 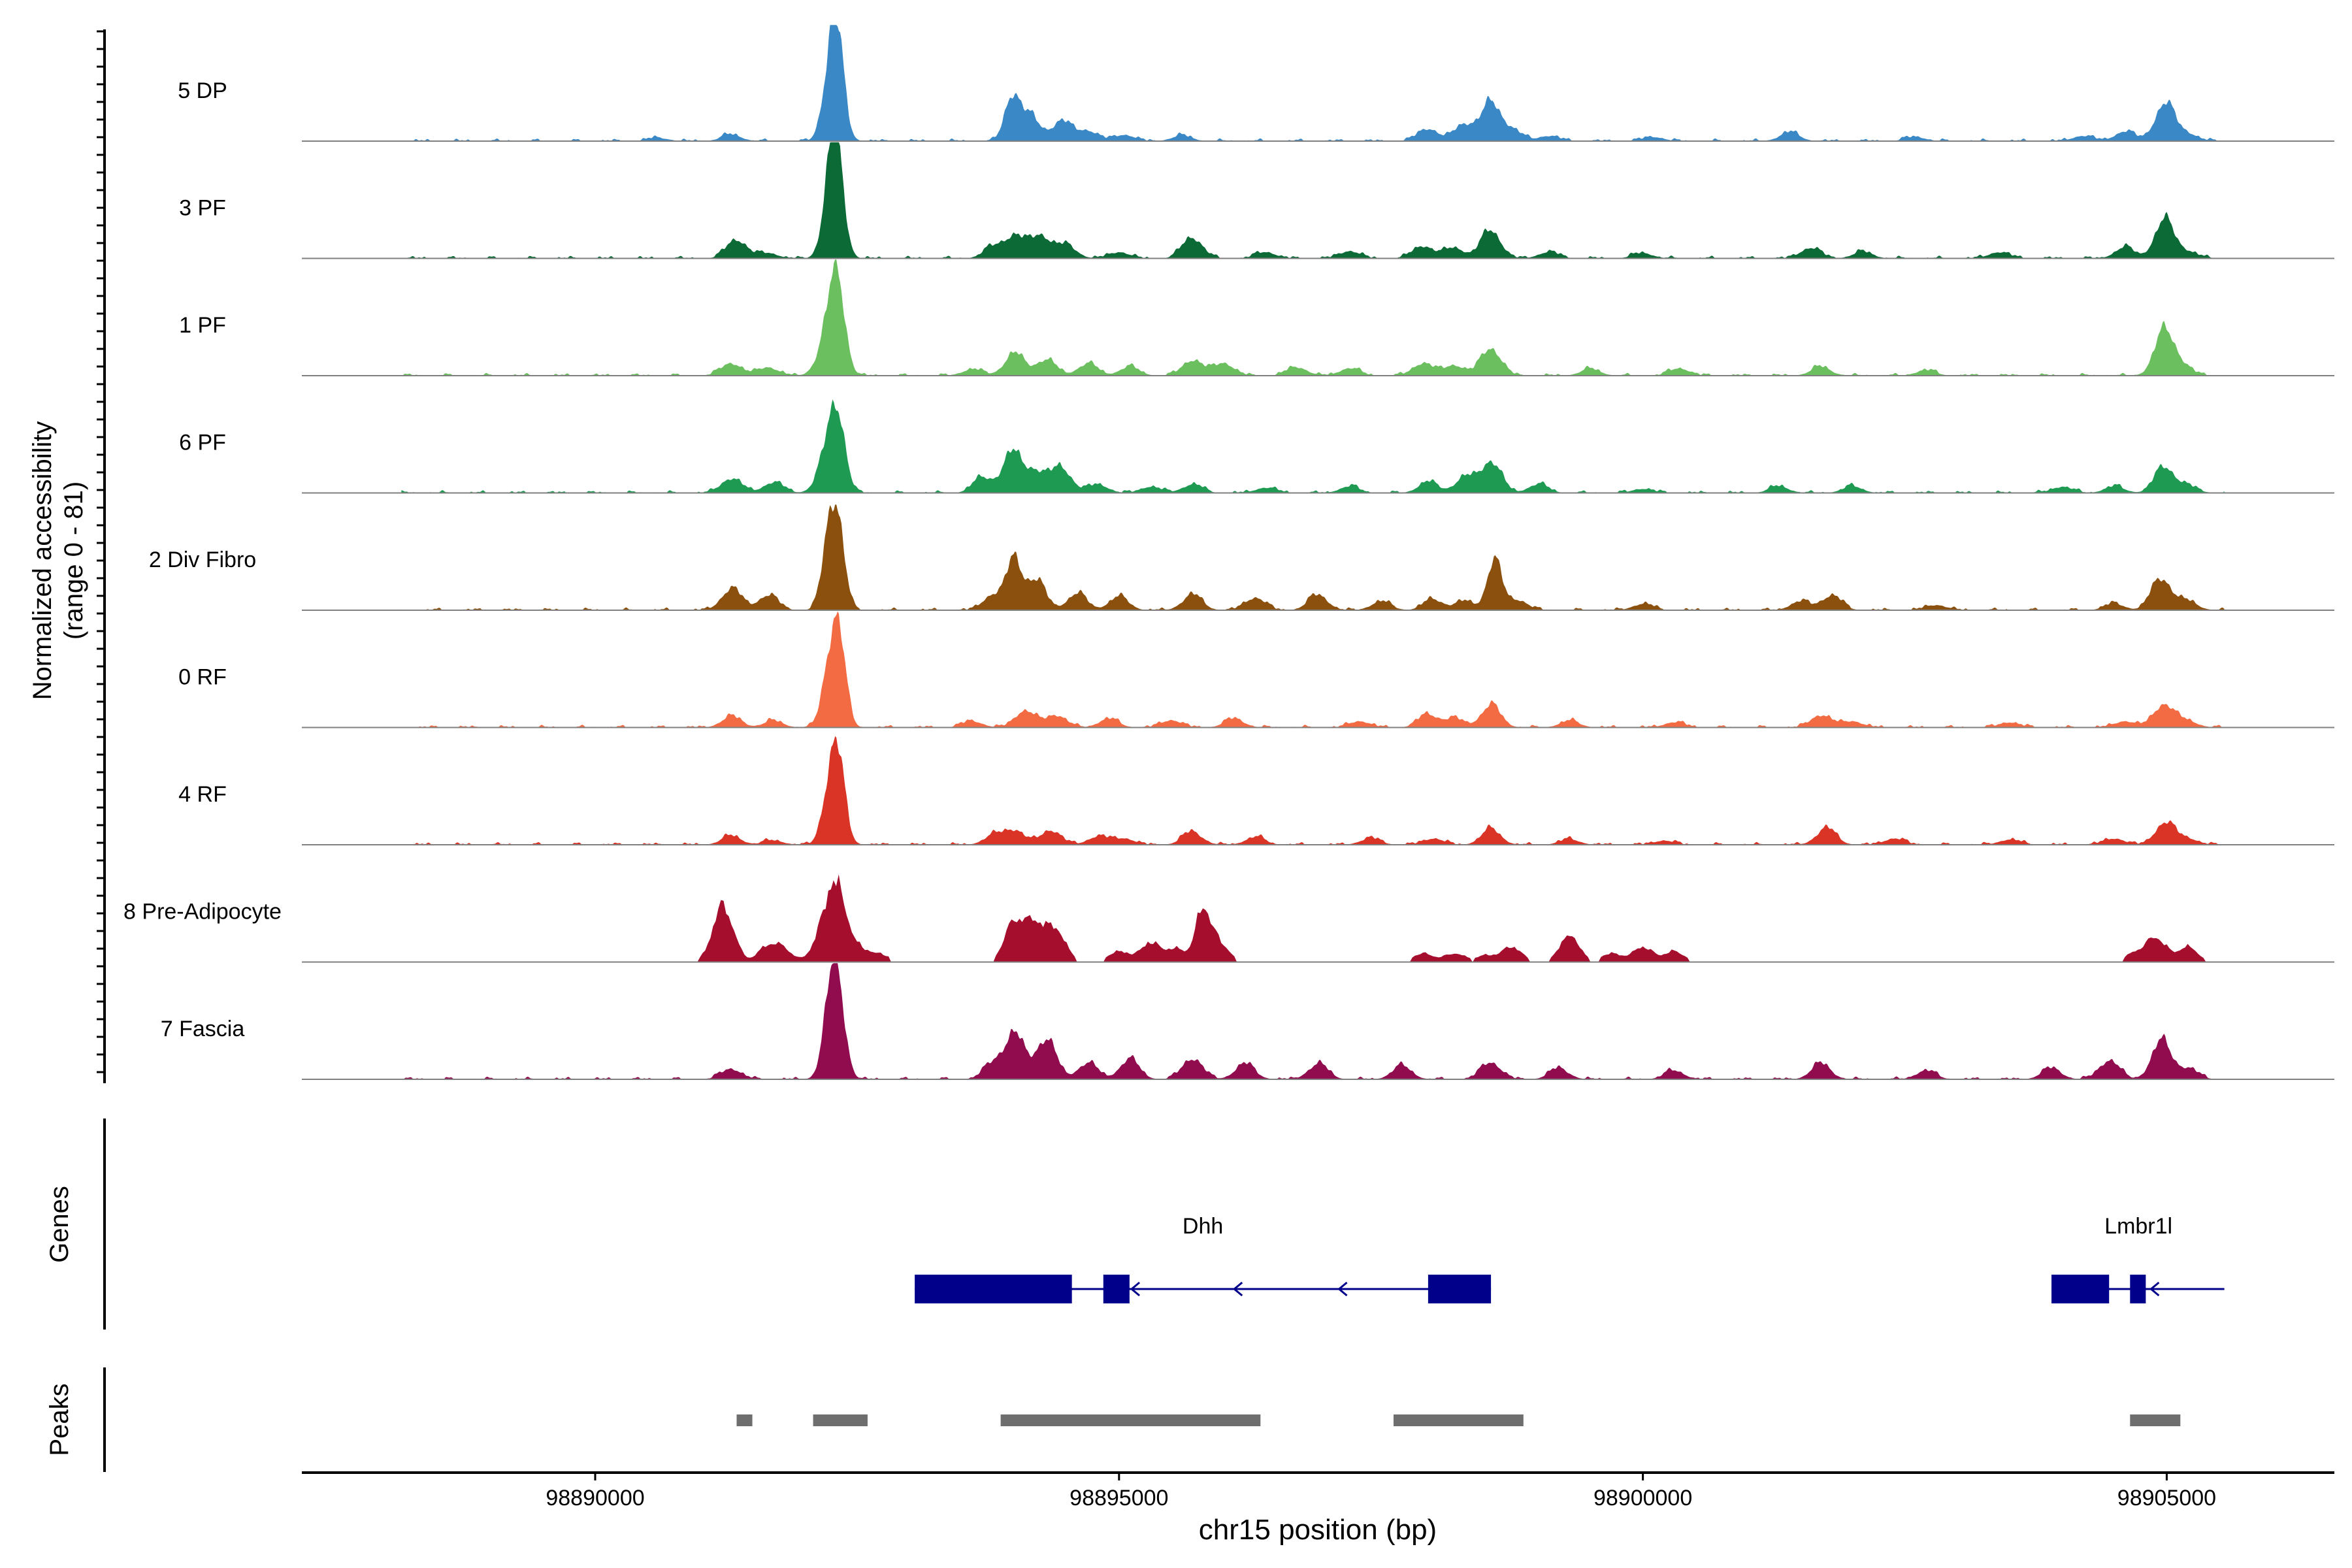 I want to click on track-4-rf: 4 RF, so click(x=1256, y=790).